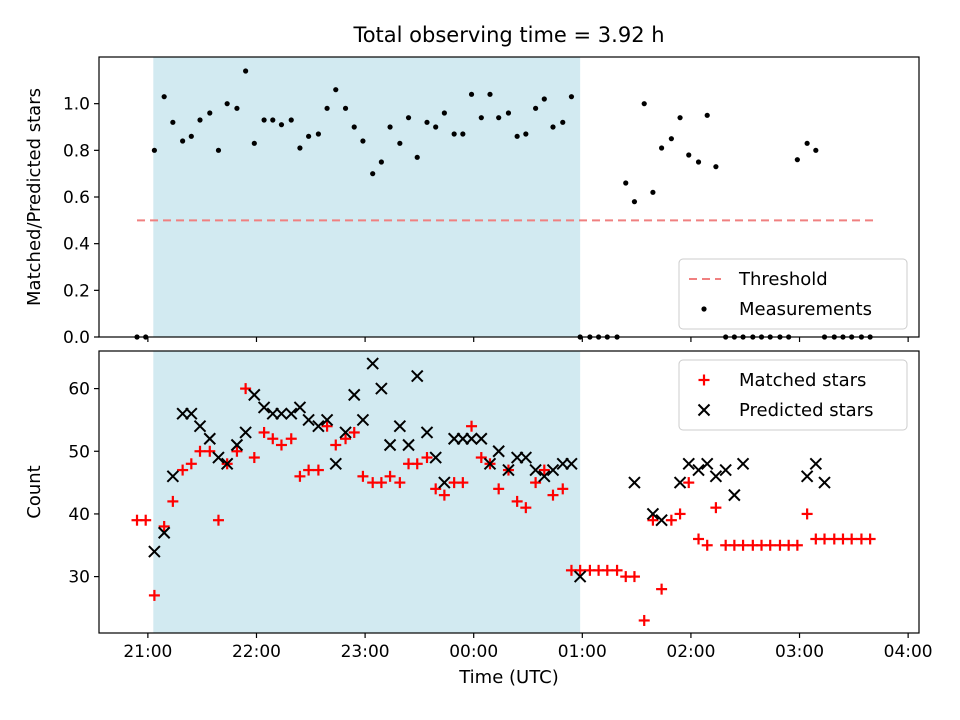 The height and width of the screenshot is (720, 960). Describe the element at coordinates (34, 197) in the screenshot. I see `ratio-ylabel: Matched/Predicted stars` at that location.